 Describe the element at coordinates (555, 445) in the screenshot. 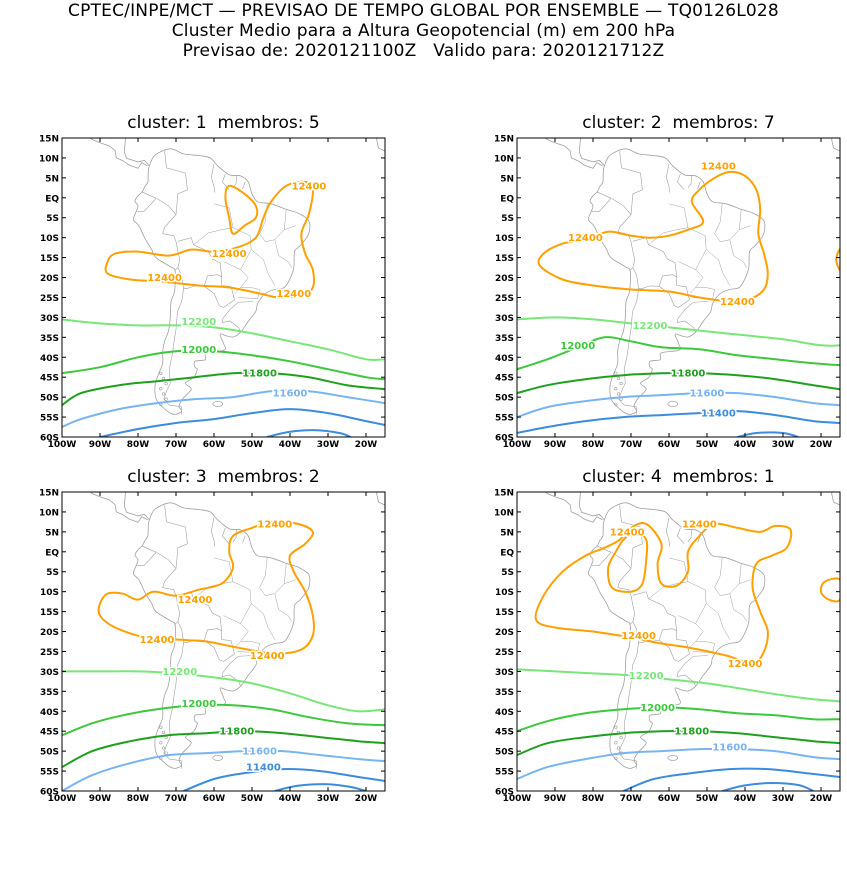

I see `lon-label: 90W` at that location.